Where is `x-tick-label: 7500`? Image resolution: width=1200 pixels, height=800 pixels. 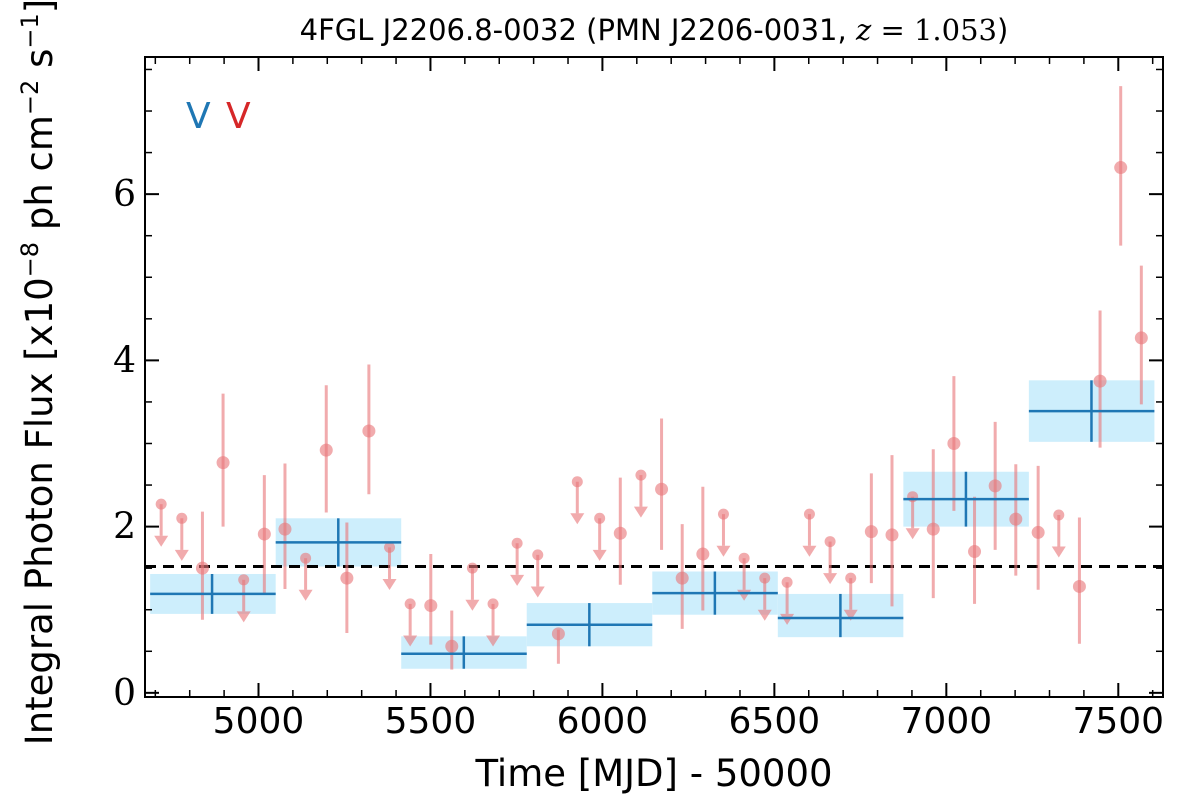
x-tick-label: 7500 is located at coordinates (1118, 721).